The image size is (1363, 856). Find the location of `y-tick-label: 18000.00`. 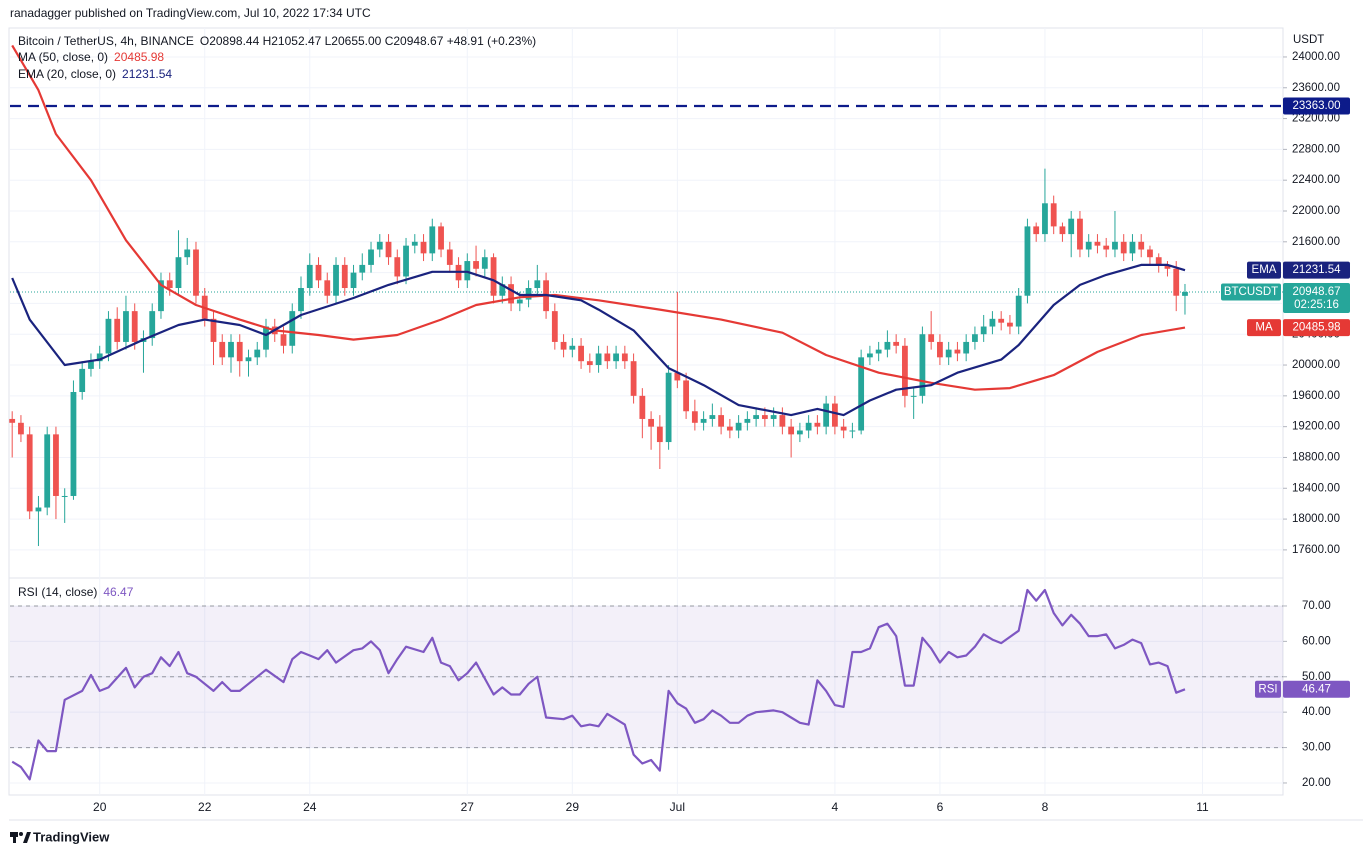

y-tick-label: 18000.00 is located at coordinates (1316, 519).